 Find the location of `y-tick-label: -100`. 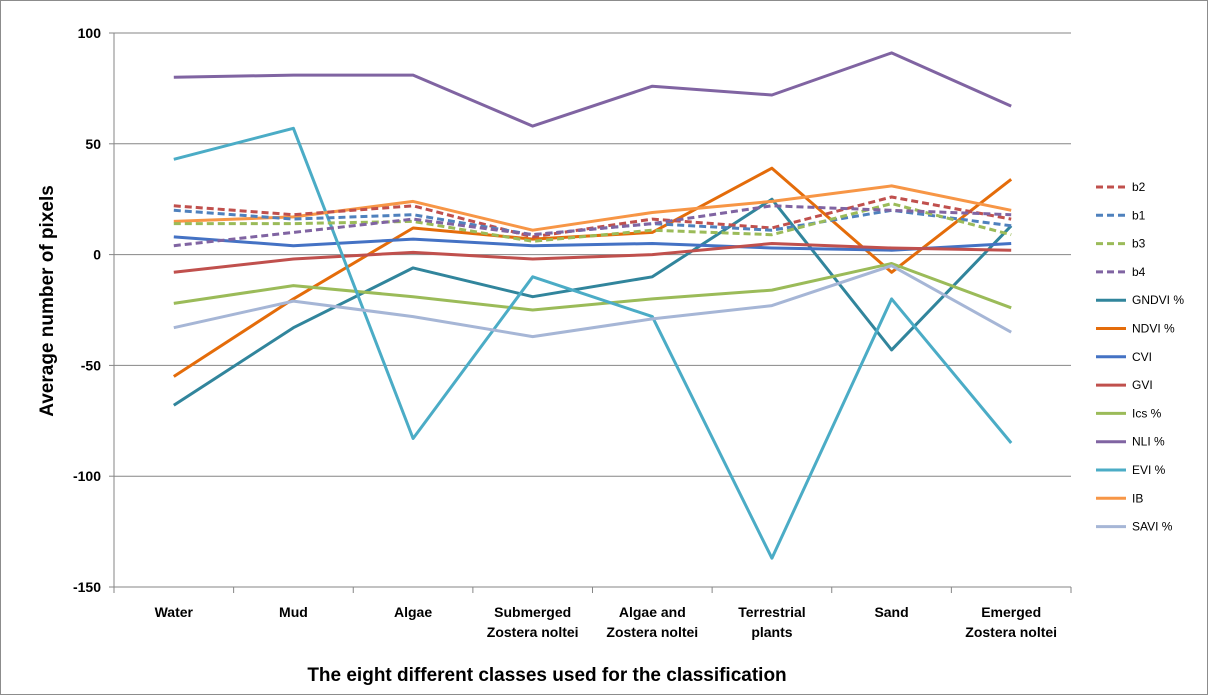

y-tick-label: -100 is located at coordinates (87, 476).